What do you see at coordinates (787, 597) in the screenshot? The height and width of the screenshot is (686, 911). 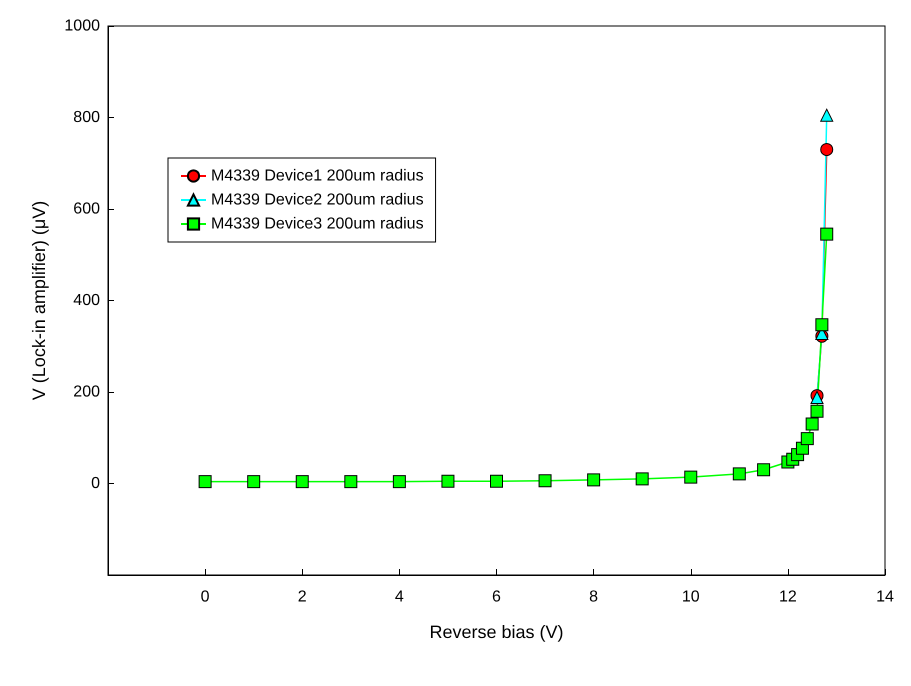 I see `x-tick-label: 12` at bounding box center [787, 597].